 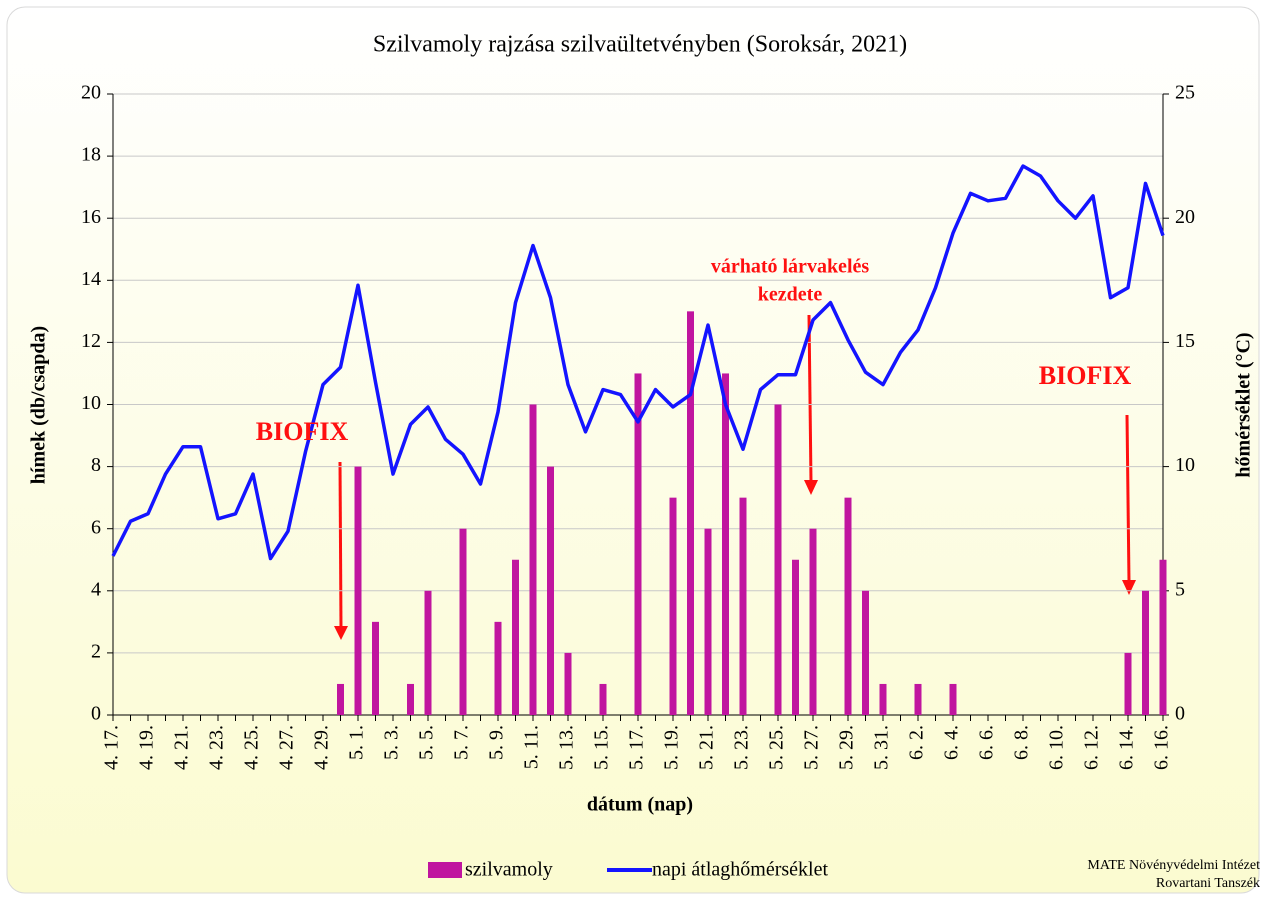 I want to click on x-tick-label: 4. 21., so click(x=182, y=747).